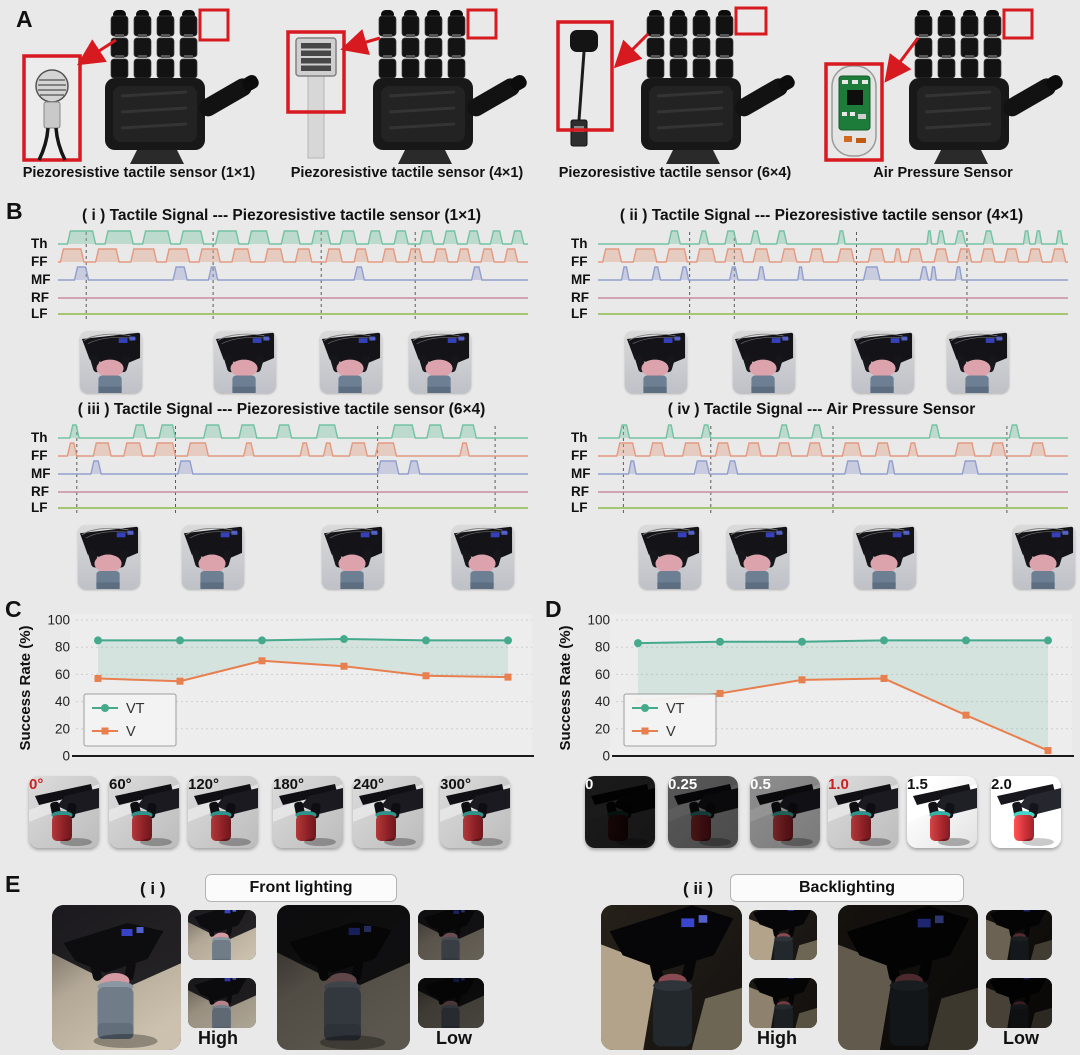  Describe the element at coordinates (917, 784) in the screenshot. I see `condition-label: 1.5` at that location.